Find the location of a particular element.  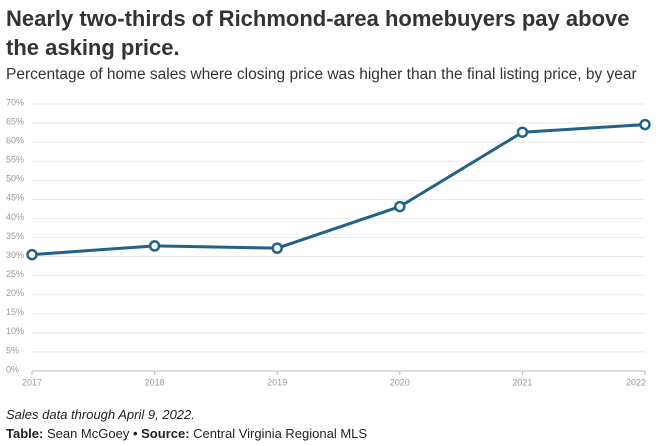

y-tick-label: 20% is located at coordinates (15, 293).